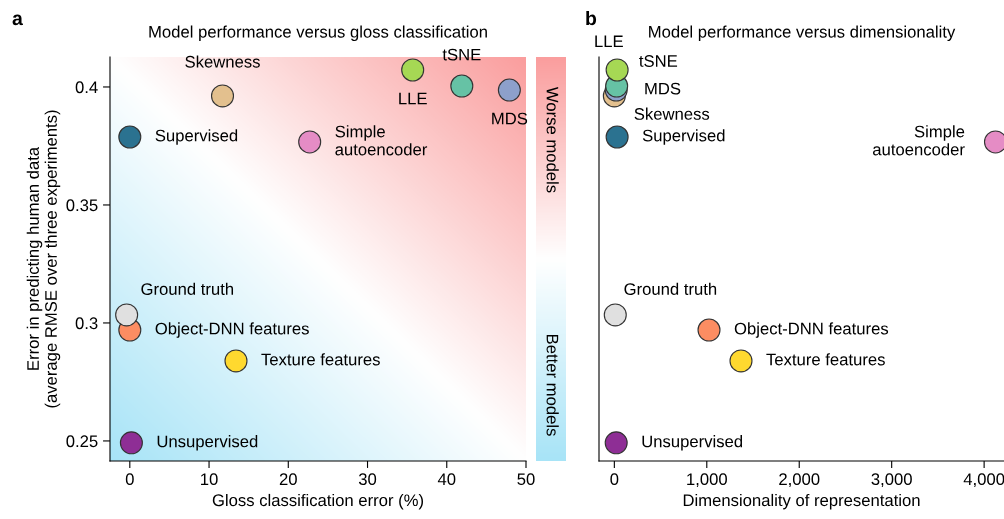  What do you see at coordinates (43, 259) in the screenshot?
I see `y-axis-title: Error in predicting human data (average RMSE over three experiments)` at bounding box center [43, 259].